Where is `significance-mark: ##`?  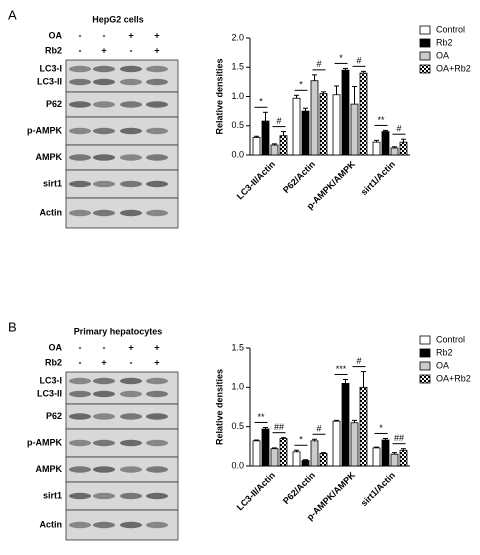
significance-mark: ## is located at coordinates (279, 427).